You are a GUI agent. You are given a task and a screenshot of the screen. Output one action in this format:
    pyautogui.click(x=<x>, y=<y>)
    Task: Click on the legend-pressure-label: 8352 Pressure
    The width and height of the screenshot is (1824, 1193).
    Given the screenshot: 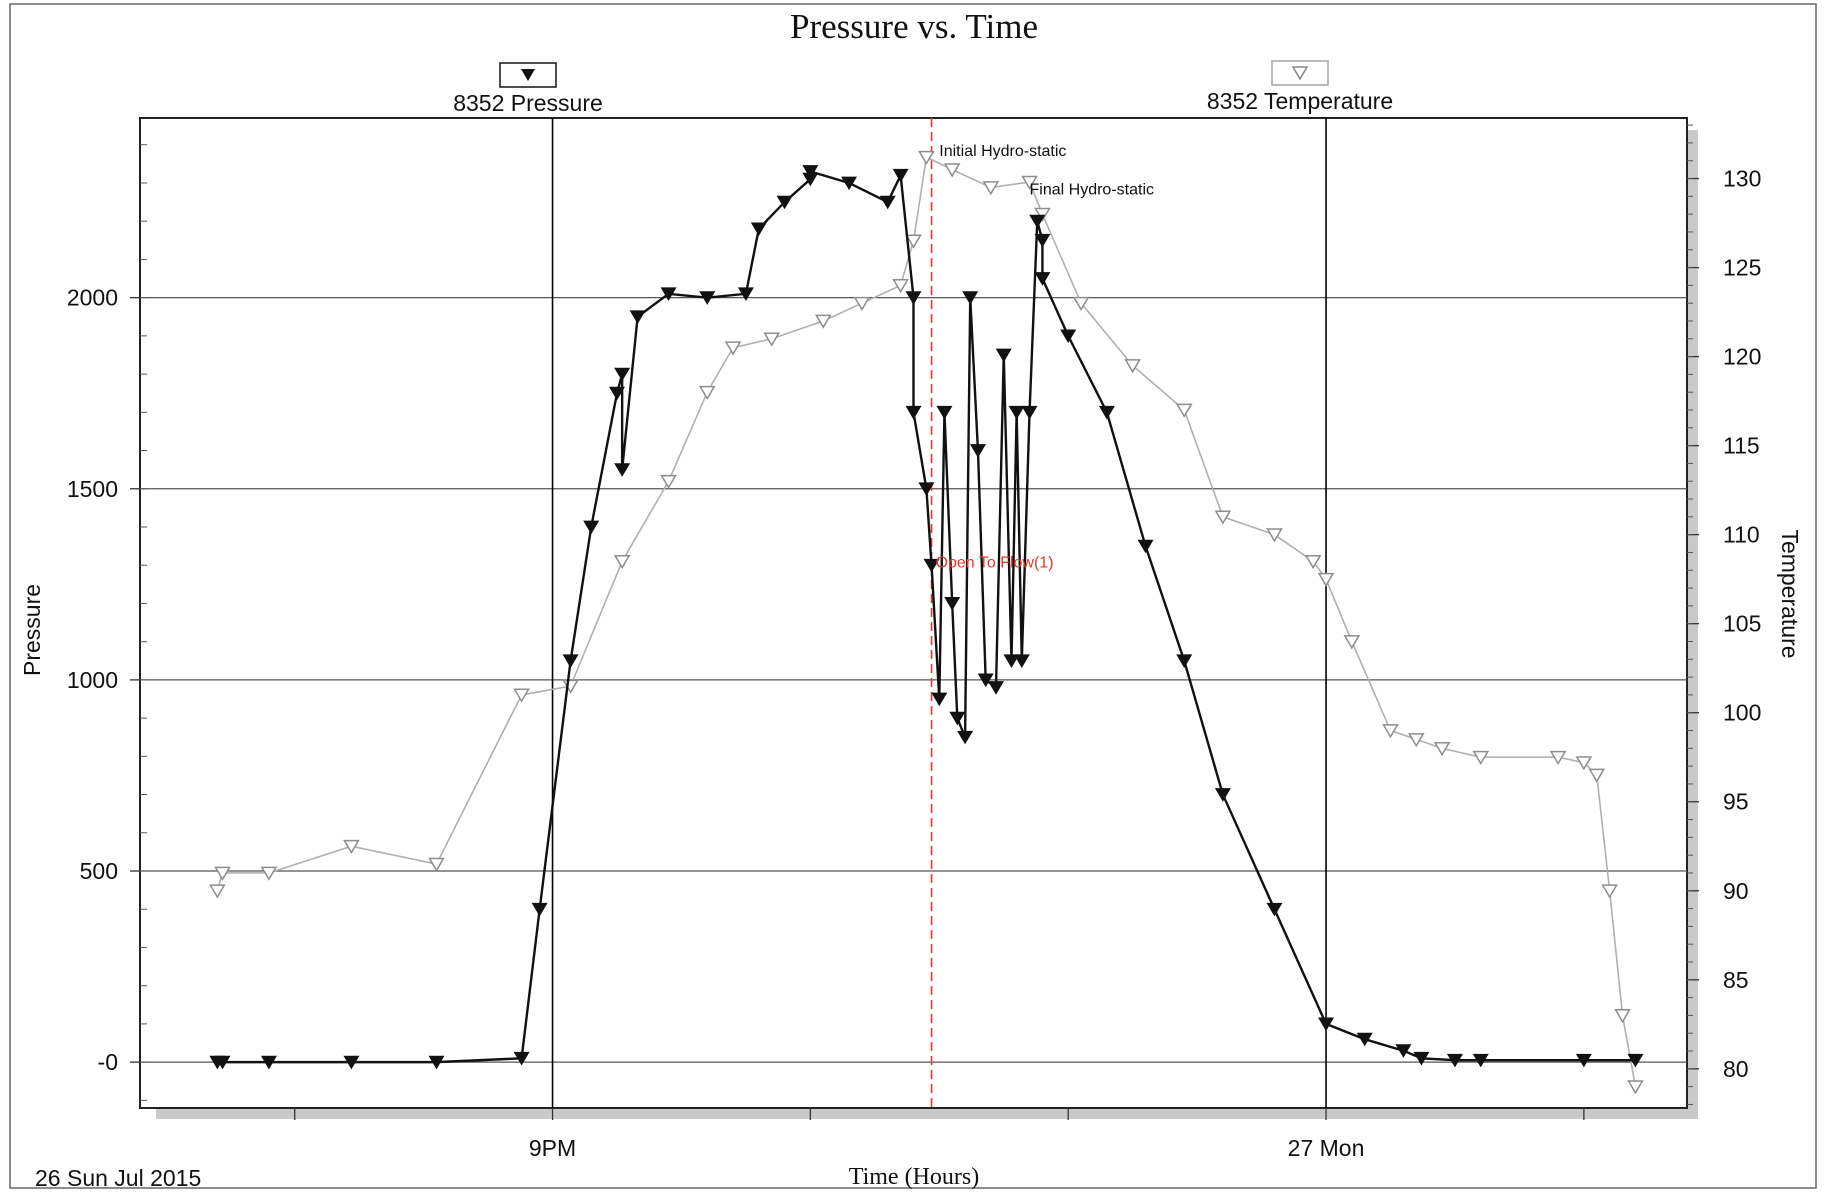 What is the action you would take?
    pyautogui.click(x=528, y=103)
    